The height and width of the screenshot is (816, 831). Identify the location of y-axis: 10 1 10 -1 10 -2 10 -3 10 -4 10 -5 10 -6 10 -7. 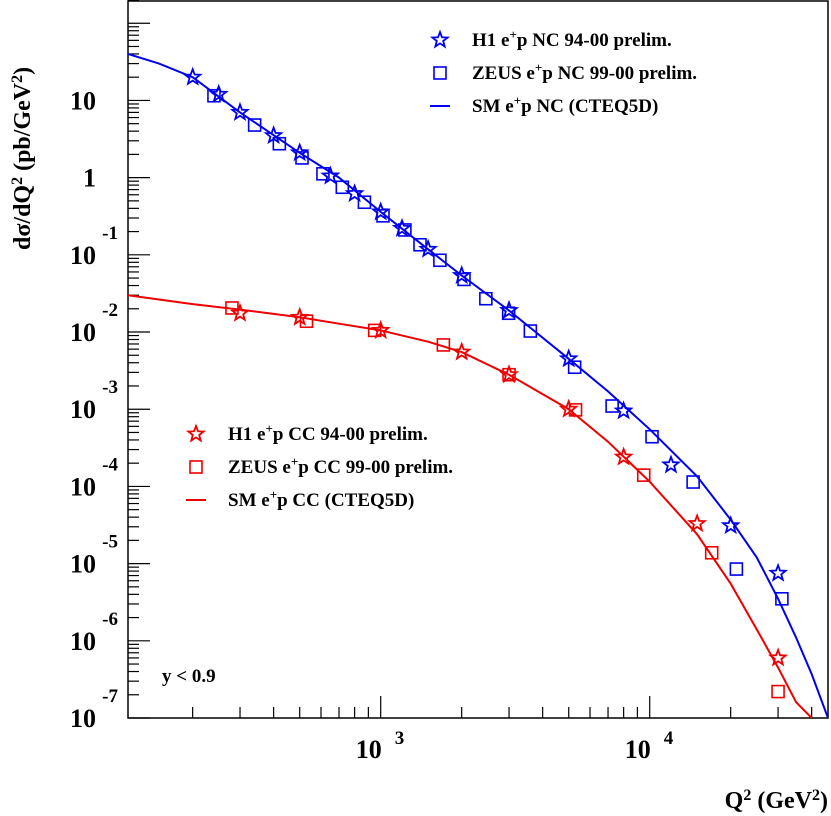
(110, 366).